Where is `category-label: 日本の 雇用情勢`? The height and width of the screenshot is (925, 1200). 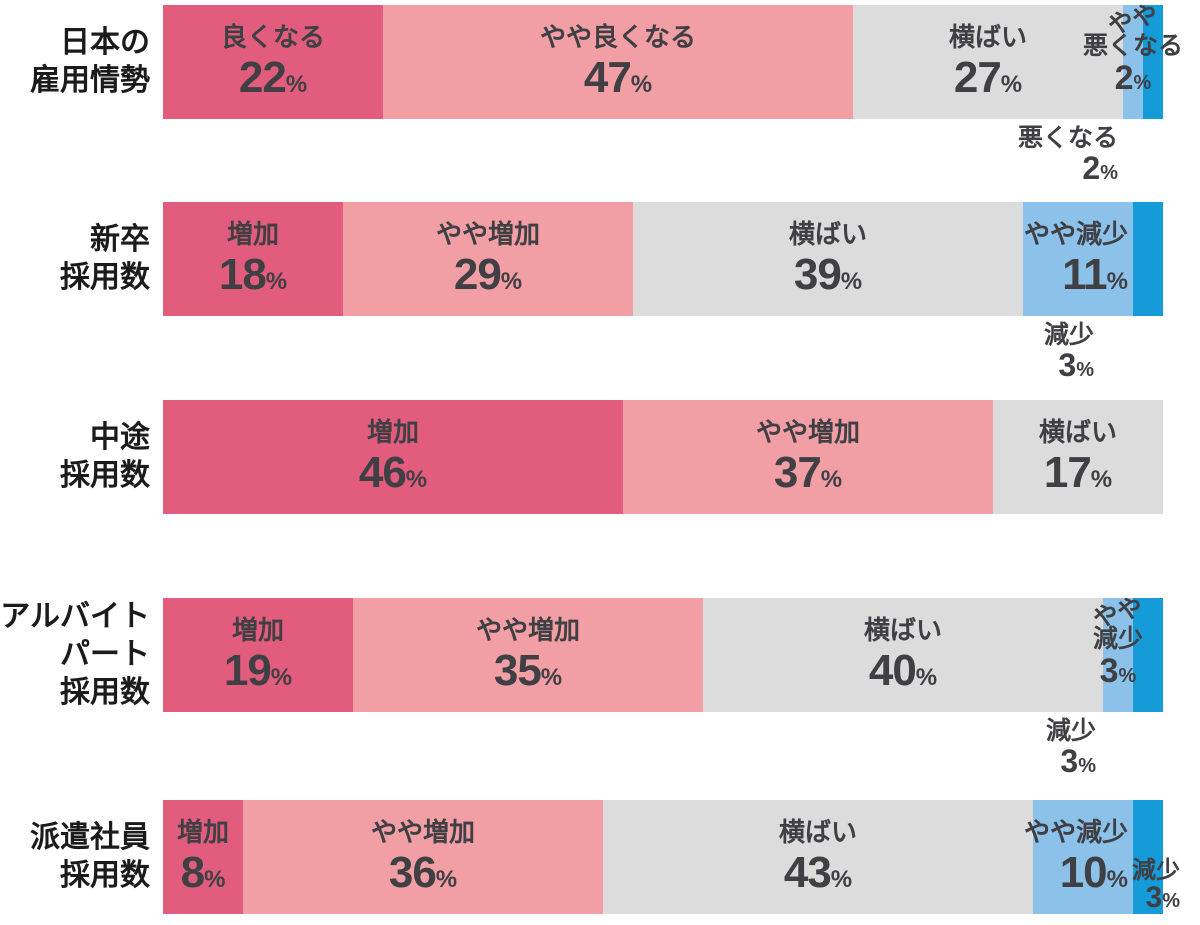
category-label: 日本の 雇用情勢 is located at coordinates (75, 62).